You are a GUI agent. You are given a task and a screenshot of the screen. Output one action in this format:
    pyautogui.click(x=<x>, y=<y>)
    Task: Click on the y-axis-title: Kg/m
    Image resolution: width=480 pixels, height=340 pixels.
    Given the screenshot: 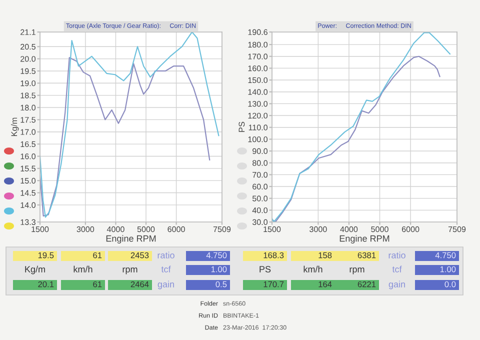 What is the action you would take?
    pyautogui.click(x=15, y=127)
    